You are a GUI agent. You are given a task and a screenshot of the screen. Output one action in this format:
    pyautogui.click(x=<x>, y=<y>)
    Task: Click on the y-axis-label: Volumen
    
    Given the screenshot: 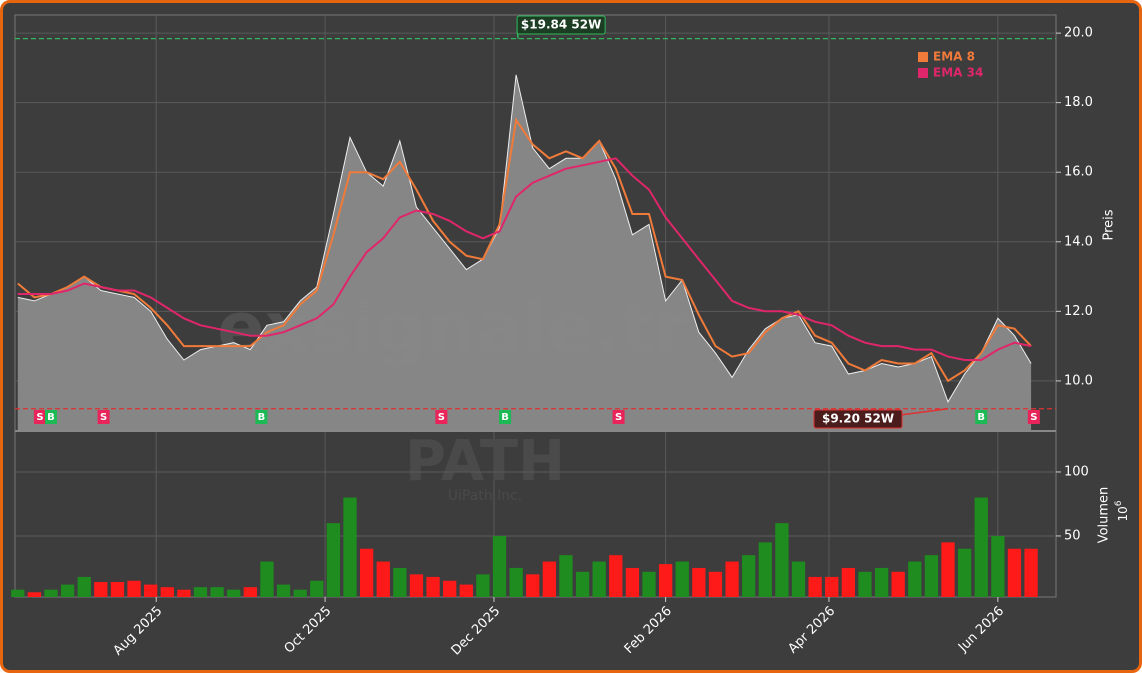 What is the action you would take?
    pyautogui.click(x=1104, y=515)
    